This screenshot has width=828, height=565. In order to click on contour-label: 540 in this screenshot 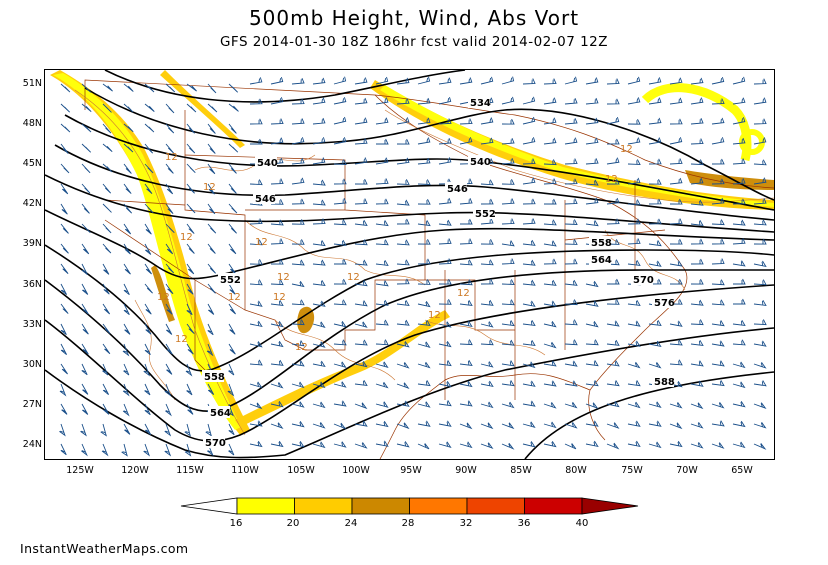, I will do `click(267, 163)`.